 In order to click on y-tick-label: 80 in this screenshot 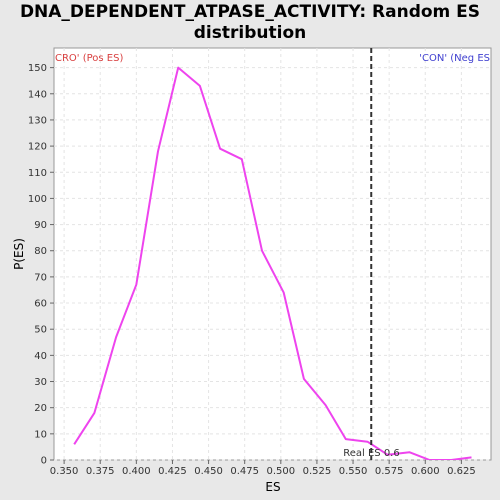, I will do `click(40, 251)`.